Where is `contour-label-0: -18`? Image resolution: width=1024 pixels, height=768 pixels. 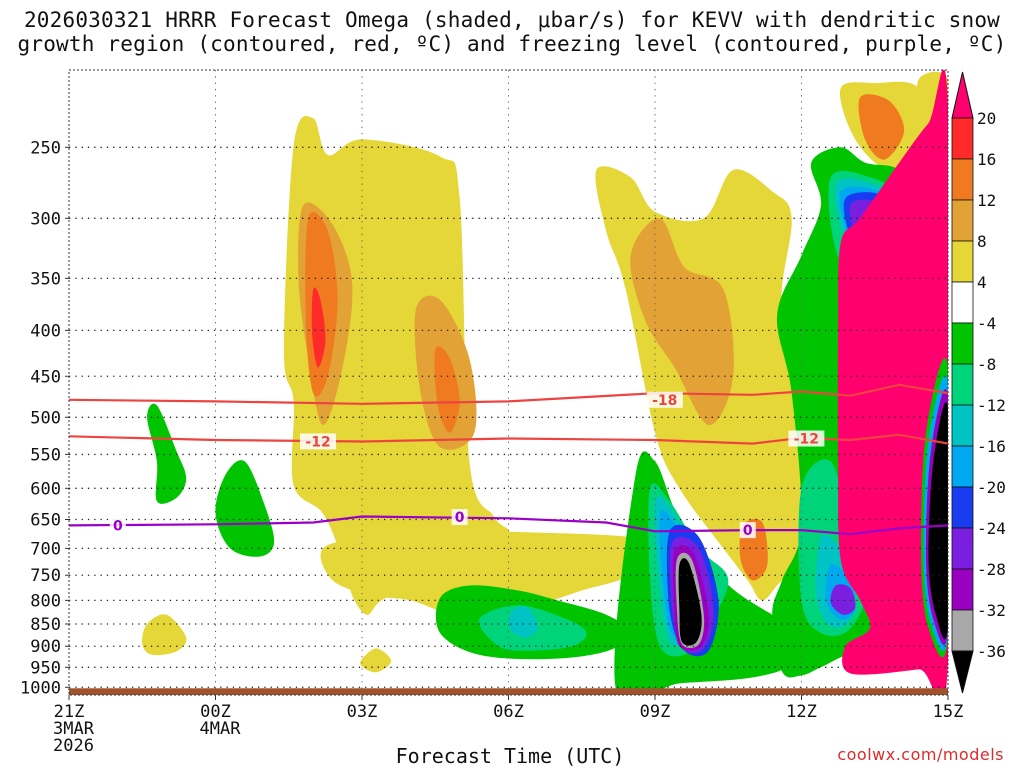
contour-label-0: -18 is located at coordinates (664, 401).